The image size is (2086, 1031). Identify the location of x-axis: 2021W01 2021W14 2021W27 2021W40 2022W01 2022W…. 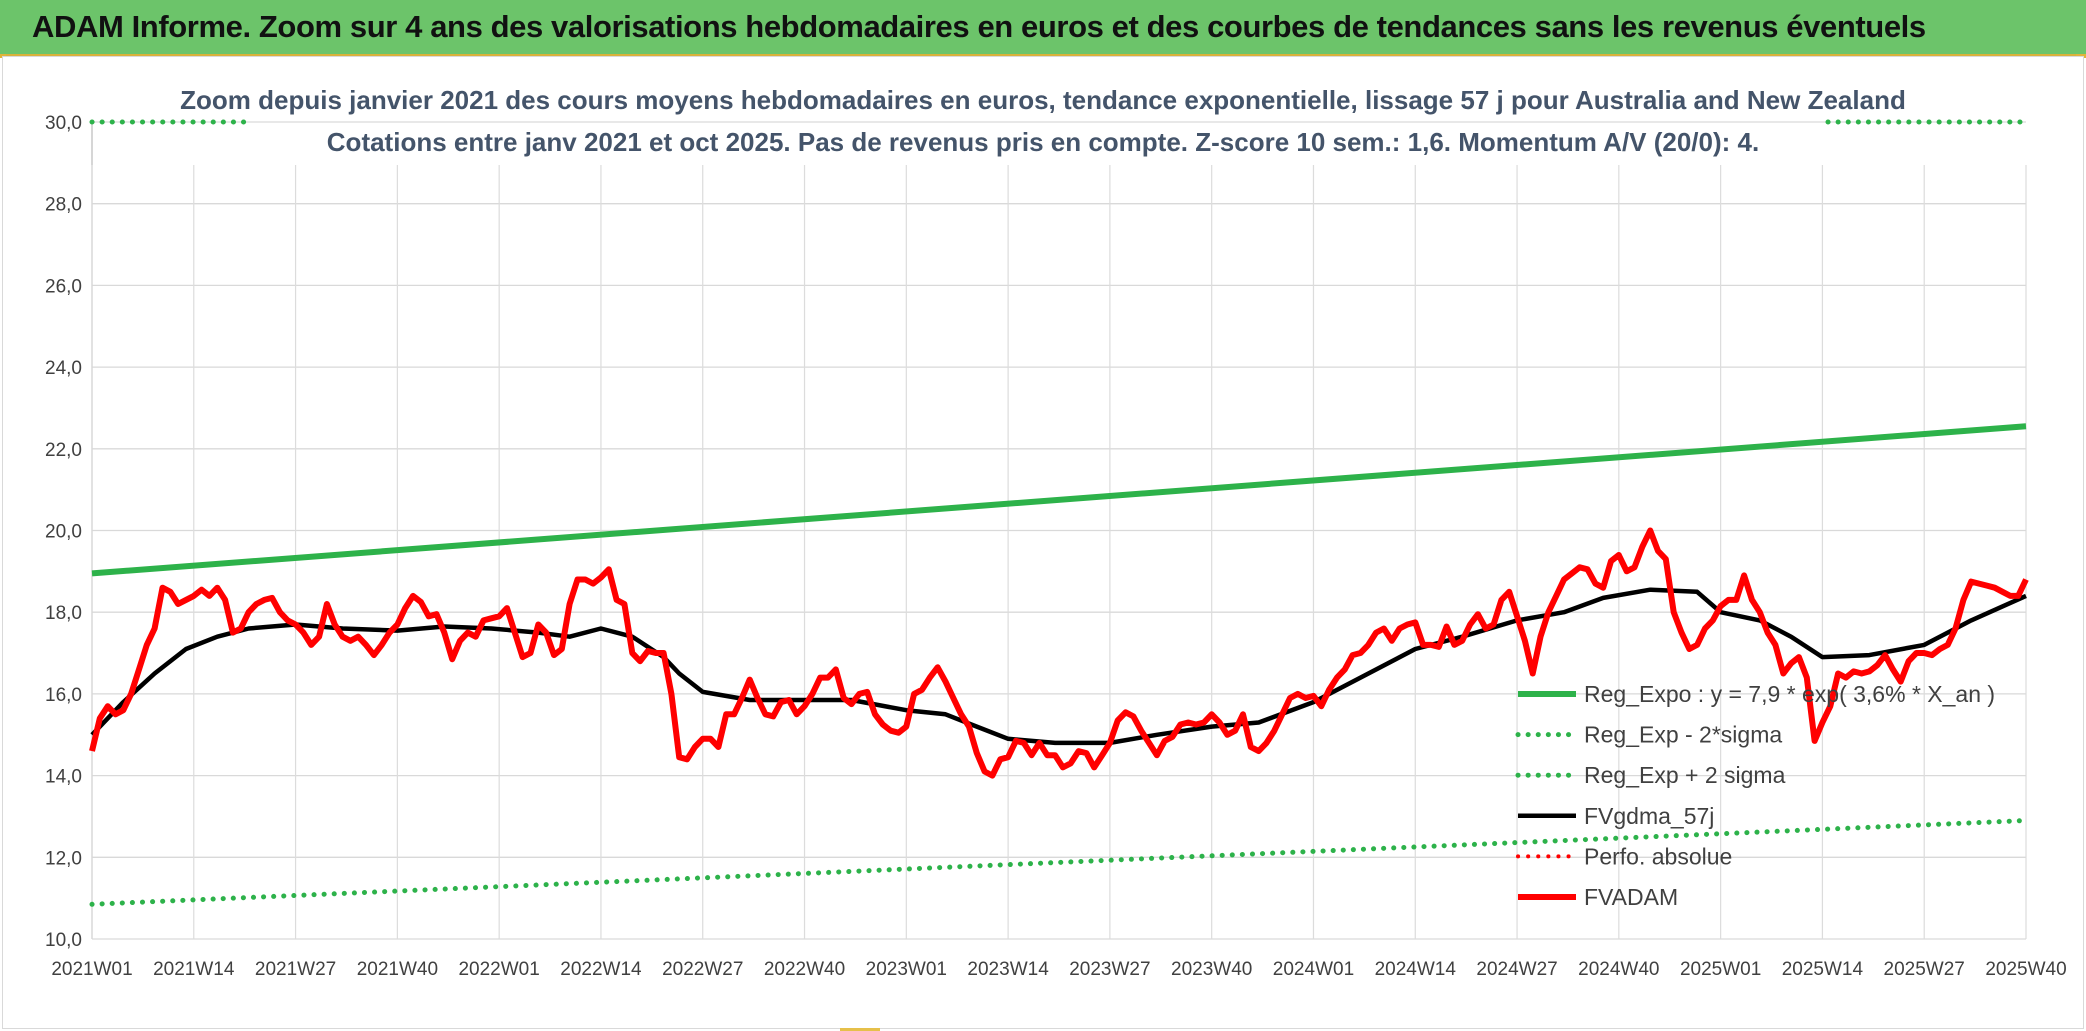
(1058, 969).